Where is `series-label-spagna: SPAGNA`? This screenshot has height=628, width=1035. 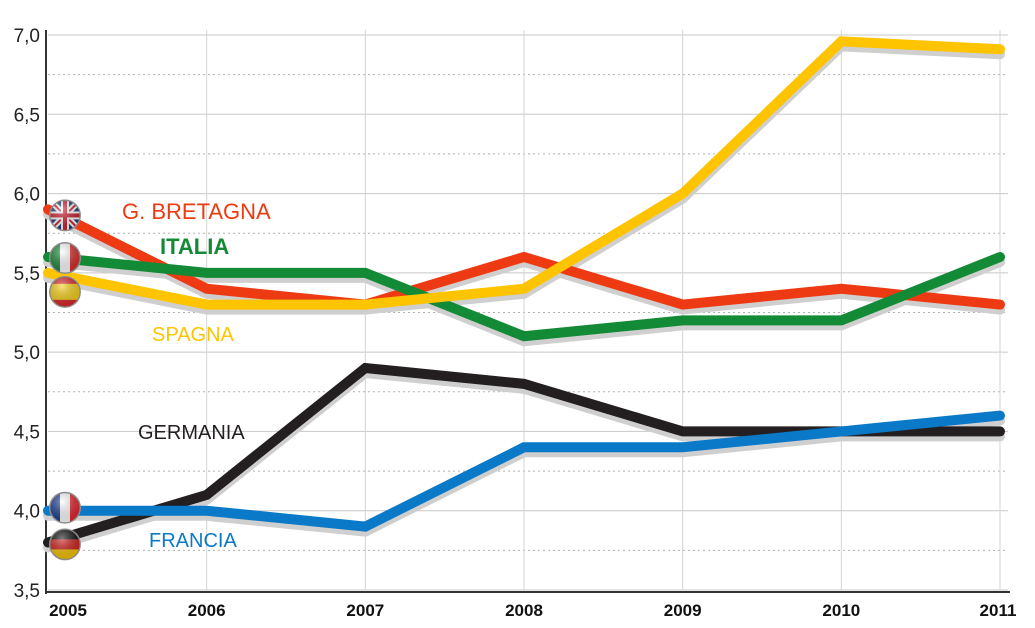 series-label-spagna: SPAGNA is located at coordinates (193, 335).